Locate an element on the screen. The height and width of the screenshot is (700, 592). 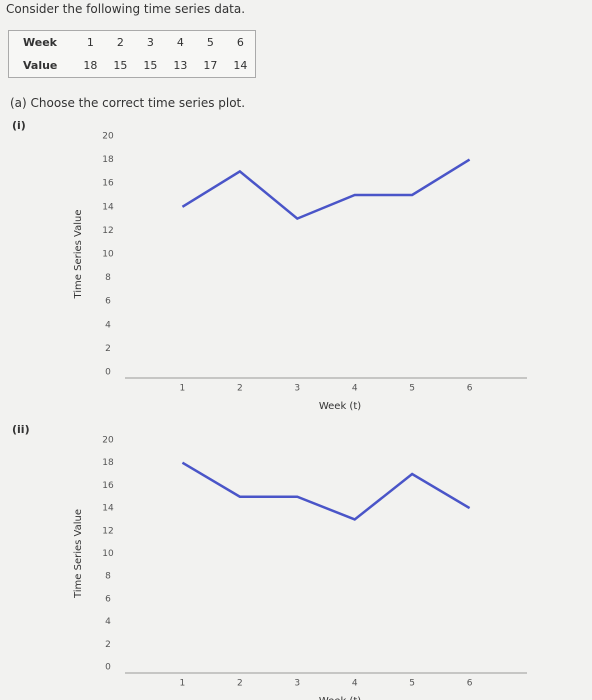
table-cell: 2 is located at coordinates (120, 42).